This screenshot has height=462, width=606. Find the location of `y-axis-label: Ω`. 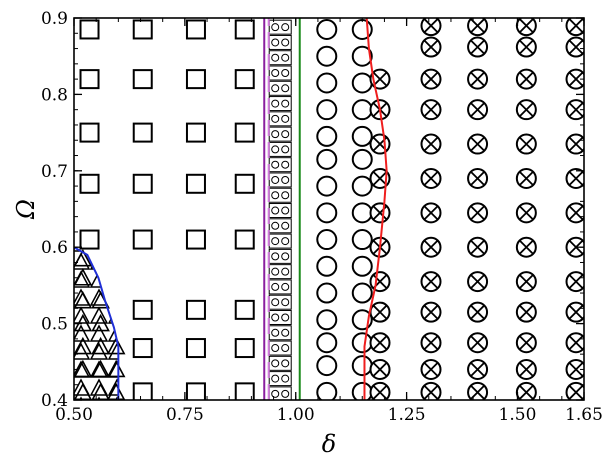

y-axis-label: Ω is located at coordinates (26, 209).